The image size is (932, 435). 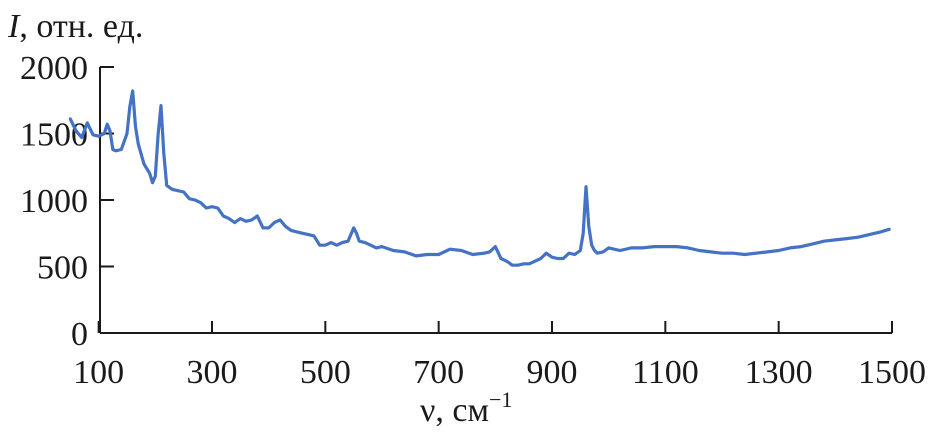 What do you see at coordinates (500, 399) in the screenshot?
I see `x-axis-exponent: −1` at bounding box center [500, 399].